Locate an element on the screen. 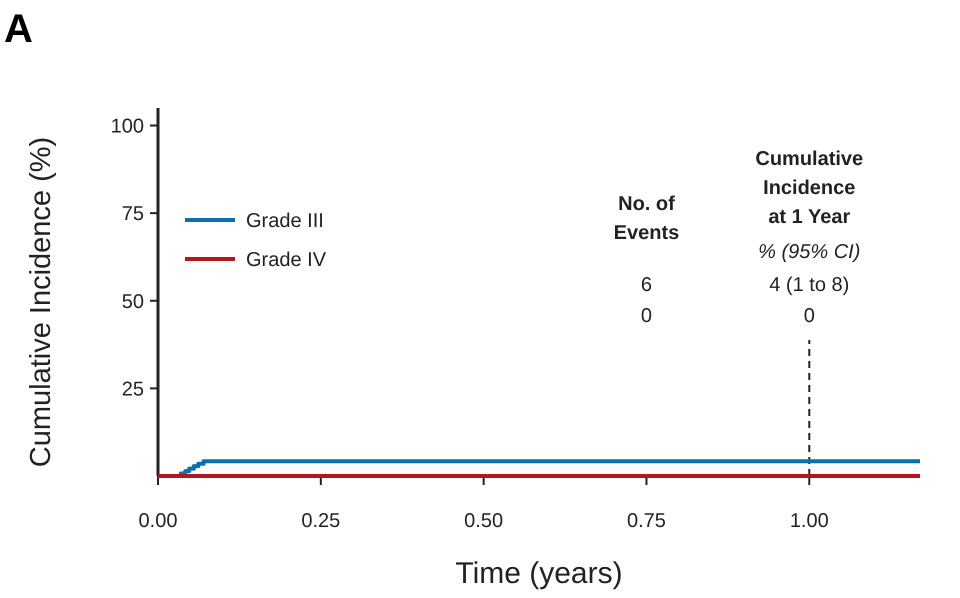  x-tick-label: 1.00 is located at coordinates (809, 521).